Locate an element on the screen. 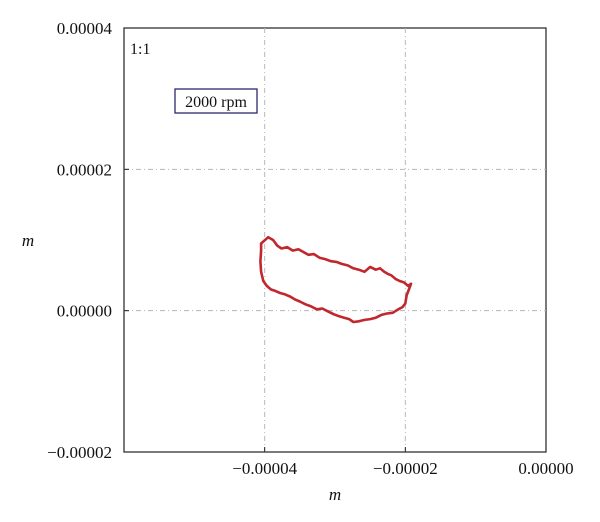  series-layer is located at coordinates (336, 279).